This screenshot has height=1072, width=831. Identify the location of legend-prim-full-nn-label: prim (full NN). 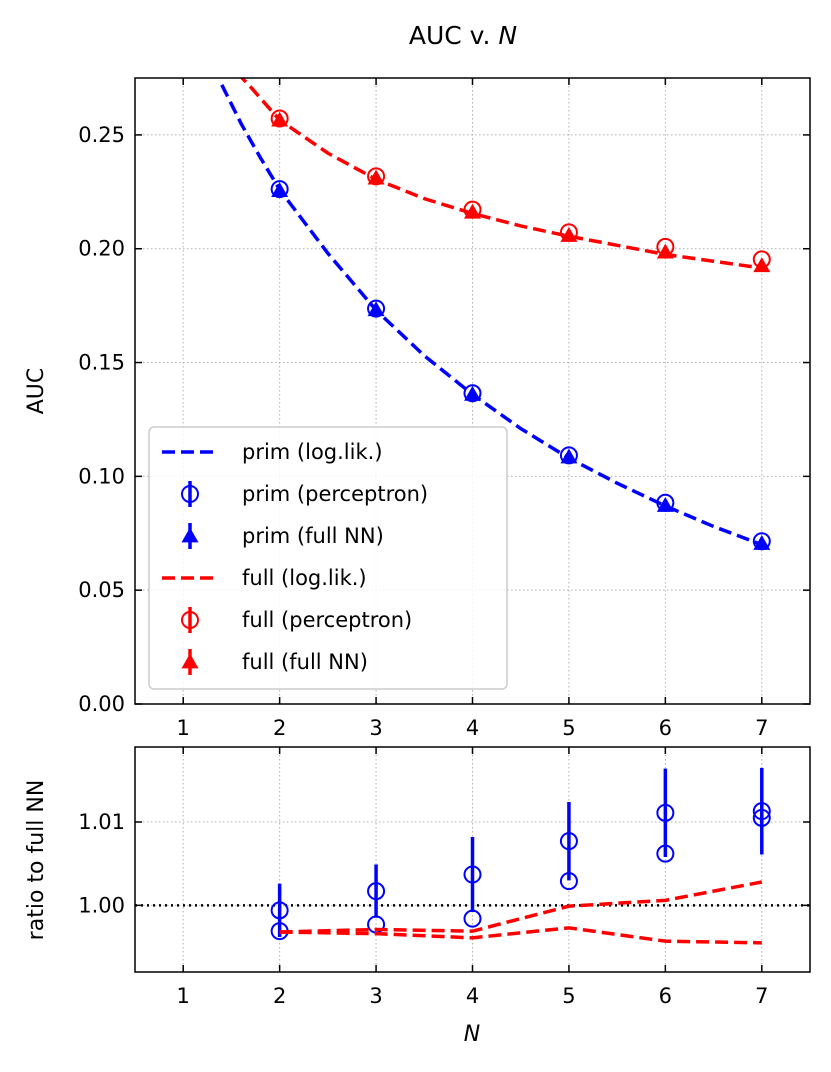
(313, 536).